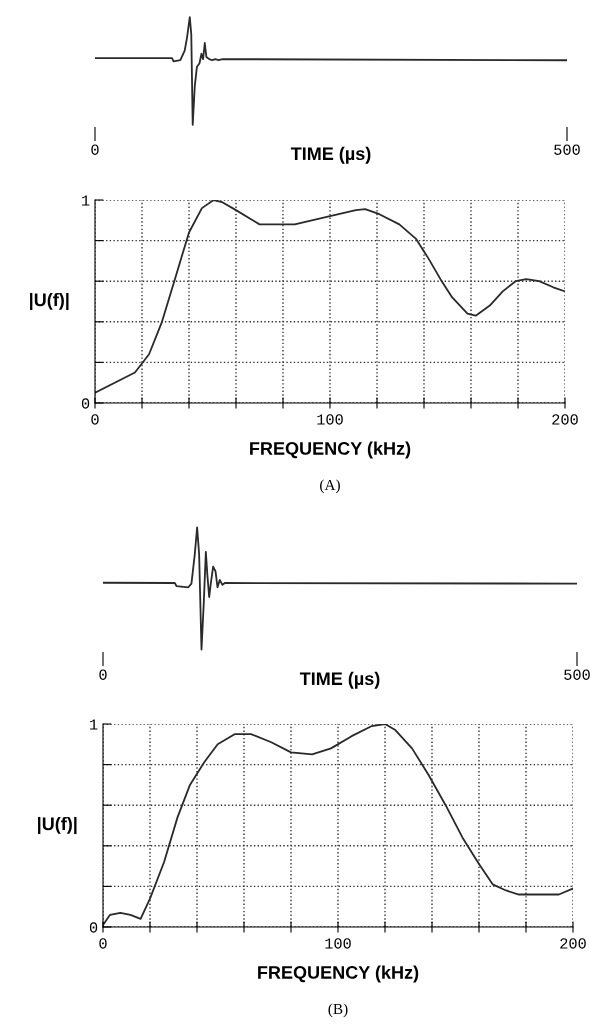  Describe the element at coordinates (338, 1010) in the screenshot. I see `text: (B)` at that location.